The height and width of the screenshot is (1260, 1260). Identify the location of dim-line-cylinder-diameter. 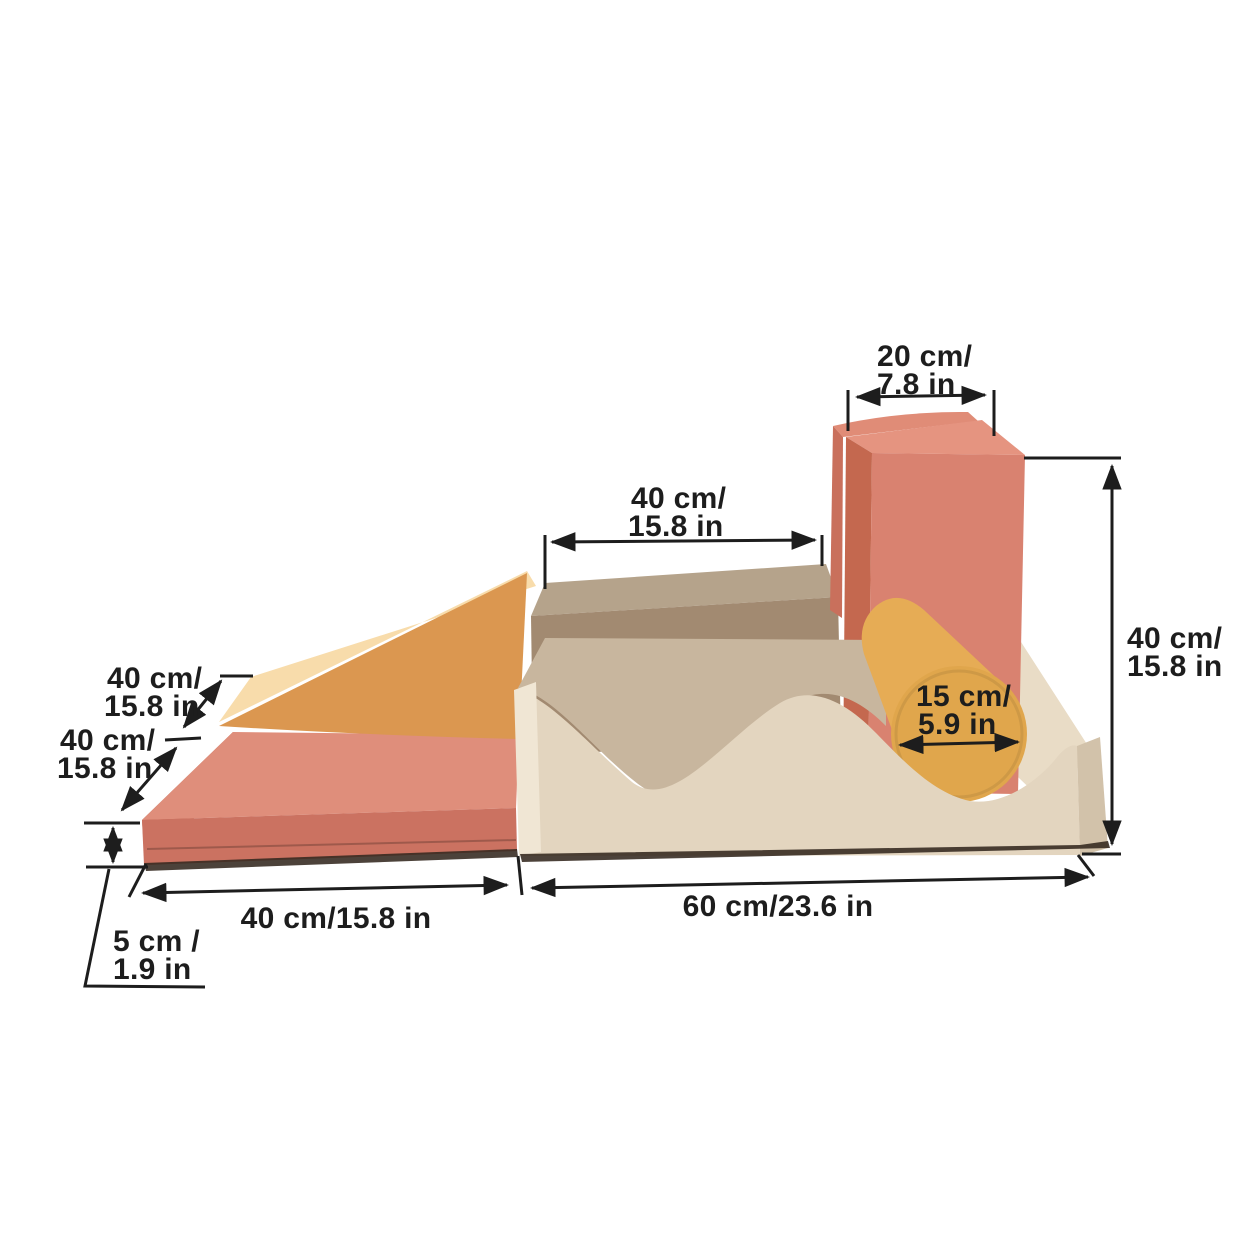
(959, 743).